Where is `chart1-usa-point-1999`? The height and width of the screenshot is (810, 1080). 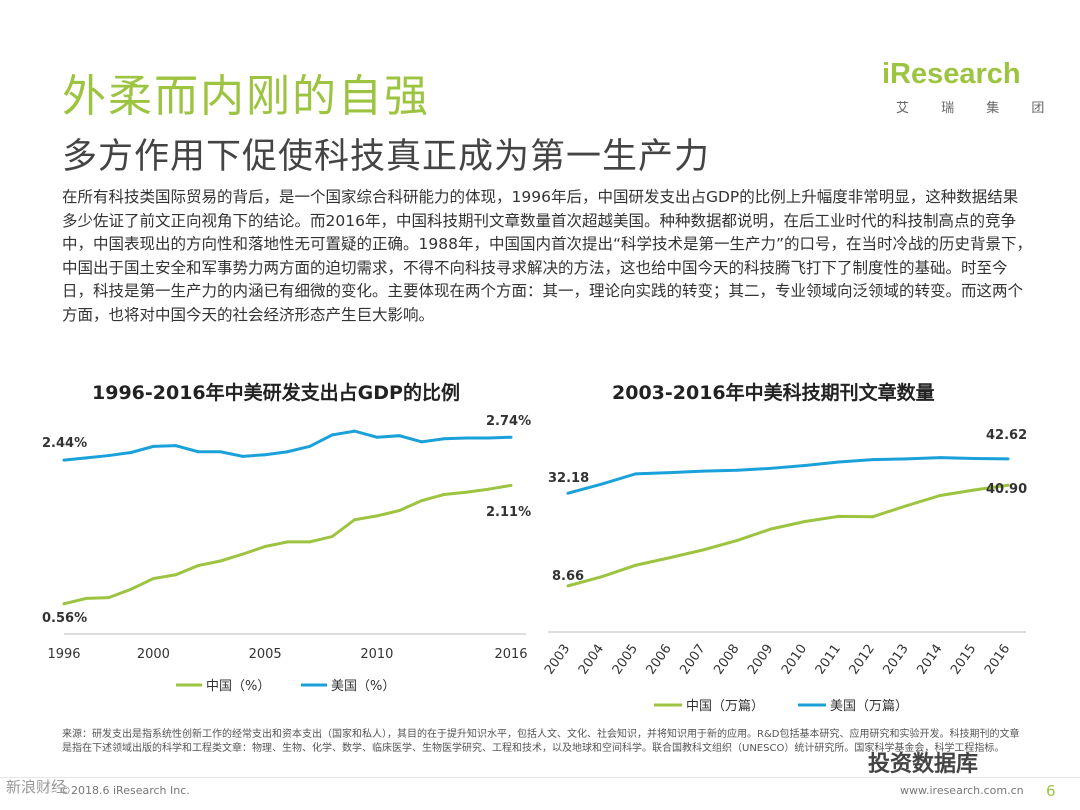 chart1-usa-point-1999 is located at coordinates (131, 453).